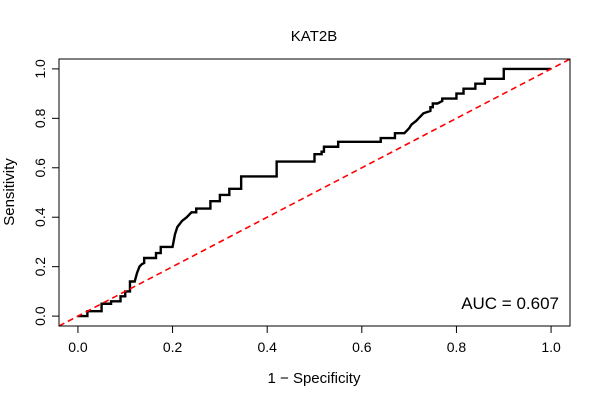  I want to click on y-tick-label: 0.2, so click(40, 267).